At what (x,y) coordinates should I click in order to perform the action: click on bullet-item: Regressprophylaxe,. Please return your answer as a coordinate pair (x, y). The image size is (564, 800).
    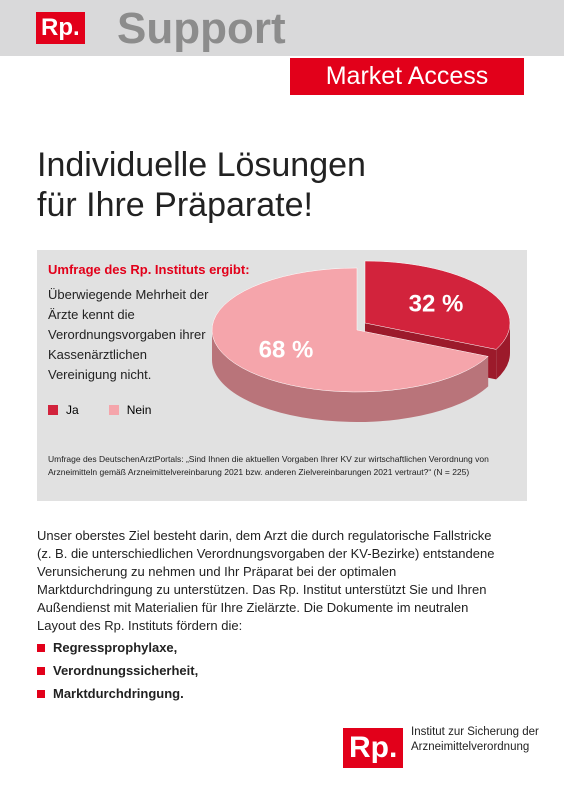
    Looking at the image, I should click on (117, 647).